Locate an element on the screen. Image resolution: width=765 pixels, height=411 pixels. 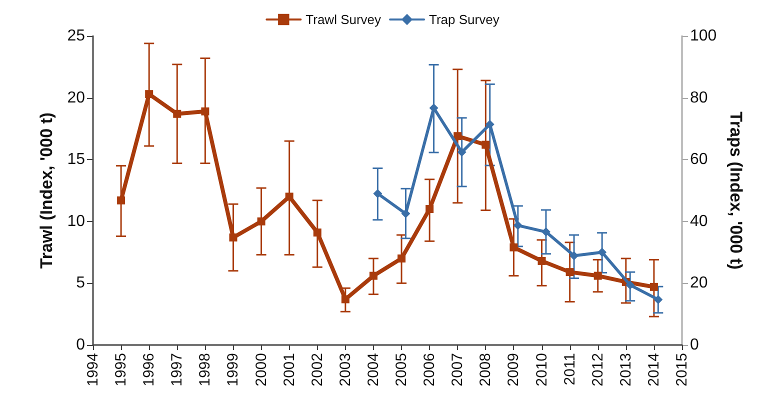
y2-tick-label: 20 is located at coordinates (699, 283).